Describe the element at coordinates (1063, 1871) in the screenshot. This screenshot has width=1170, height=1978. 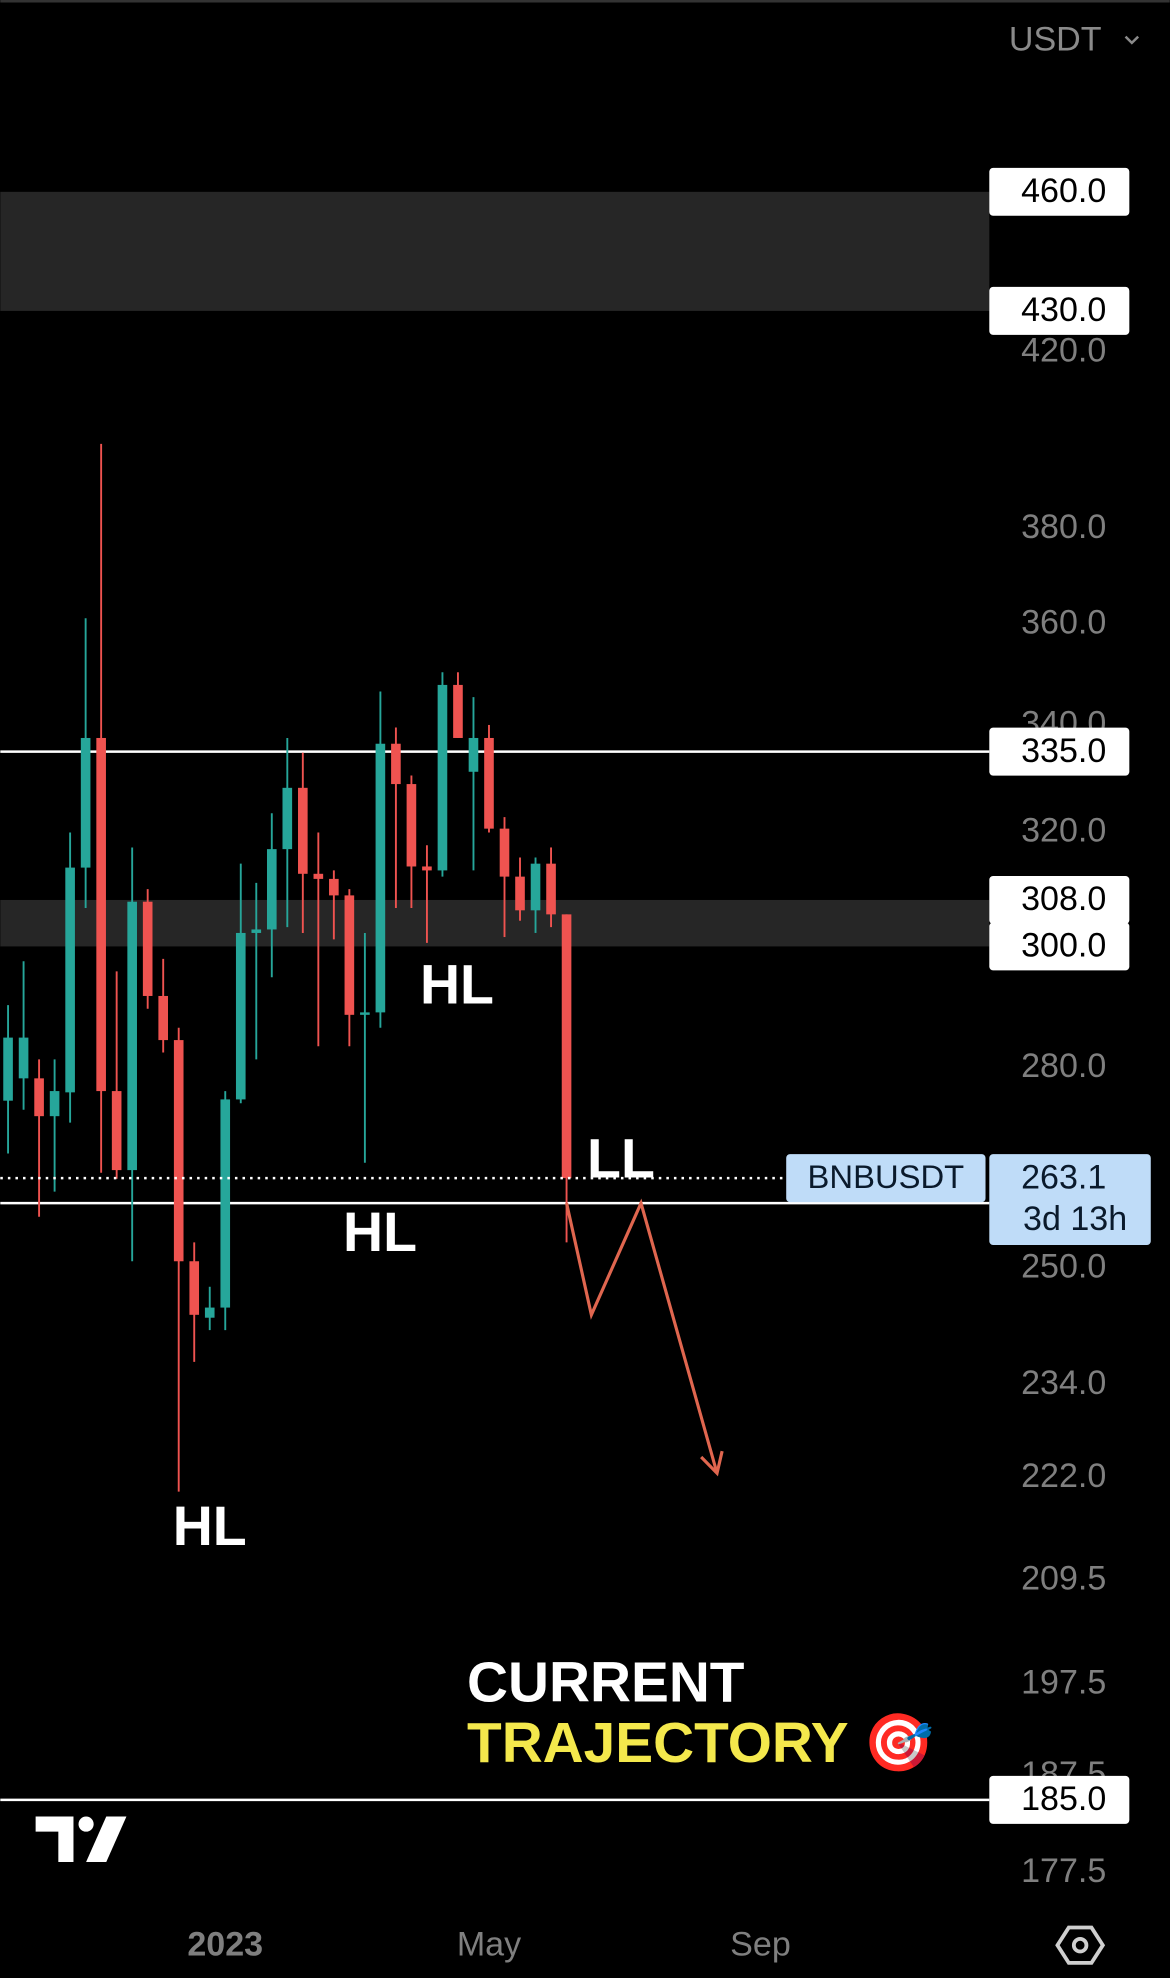
I see `y-tick-label: 177.5` at that location.